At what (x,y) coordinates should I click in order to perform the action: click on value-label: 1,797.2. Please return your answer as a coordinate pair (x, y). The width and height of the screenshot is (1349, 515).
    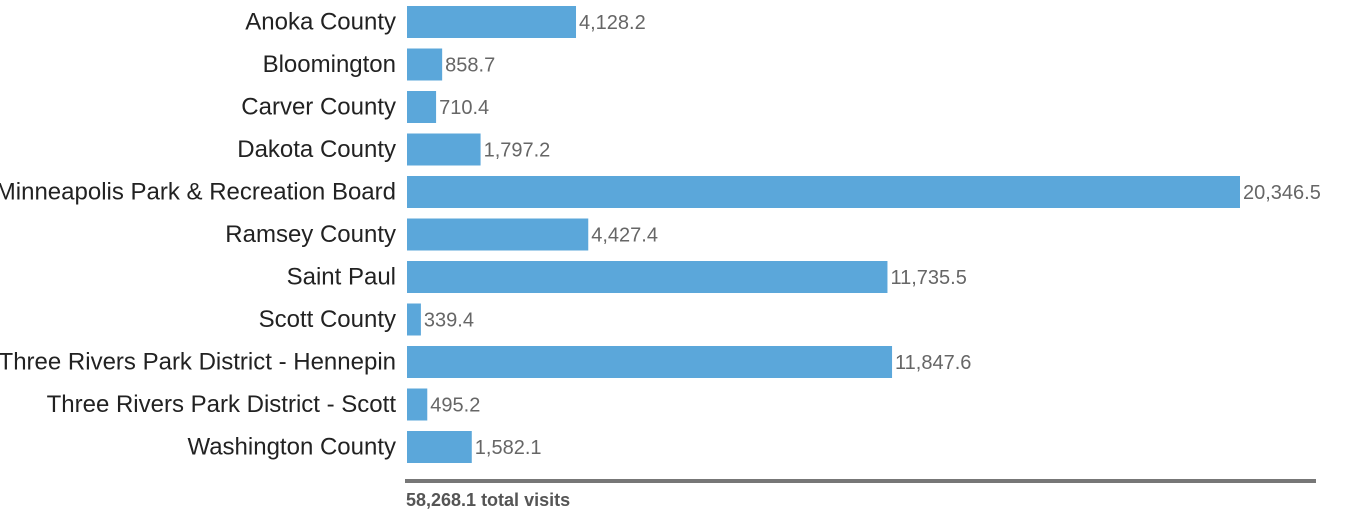
    Looking at the image, I should click on (517, 151).